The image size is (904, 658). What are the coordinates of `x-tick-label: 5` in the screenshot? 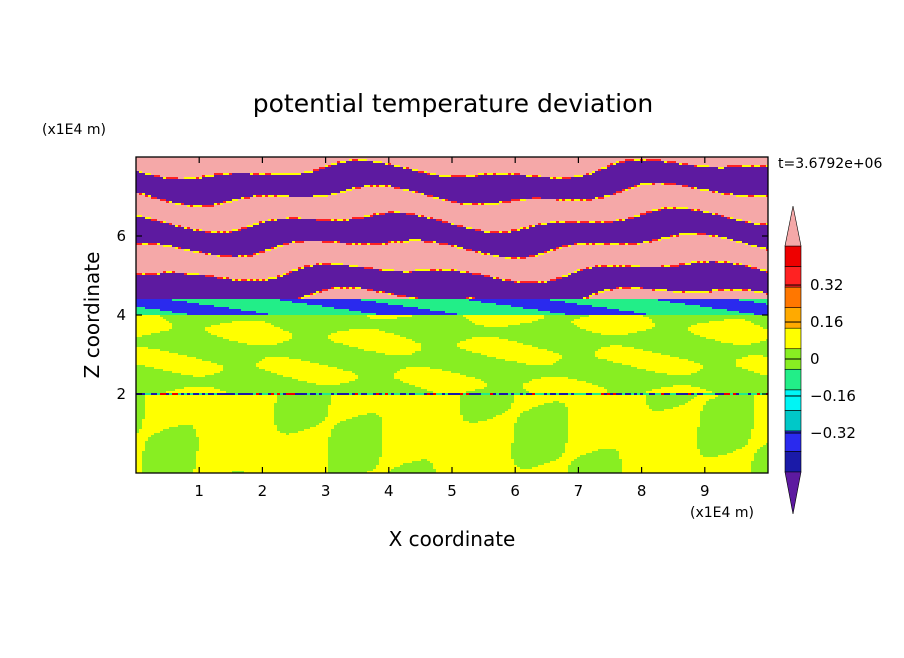 It's located at (452, 491).